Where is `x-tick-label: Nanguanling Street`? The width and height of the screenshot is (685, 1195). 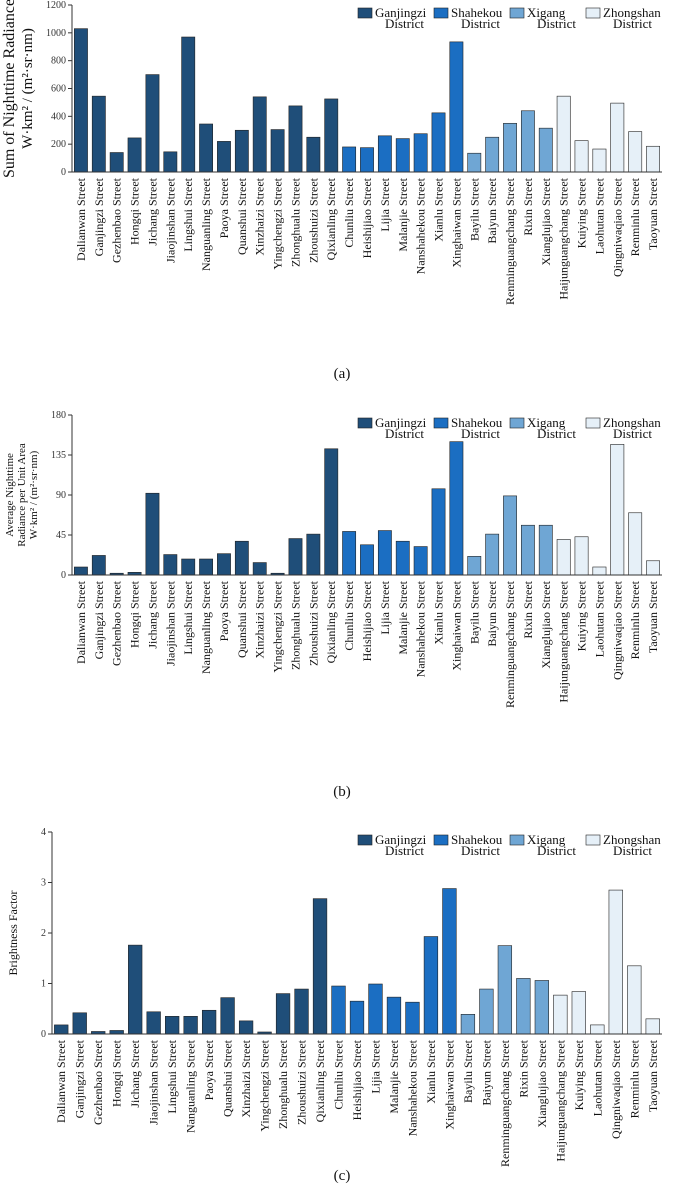
x-tick-label: Nanguanling Street is located at coordinates (206, 224).